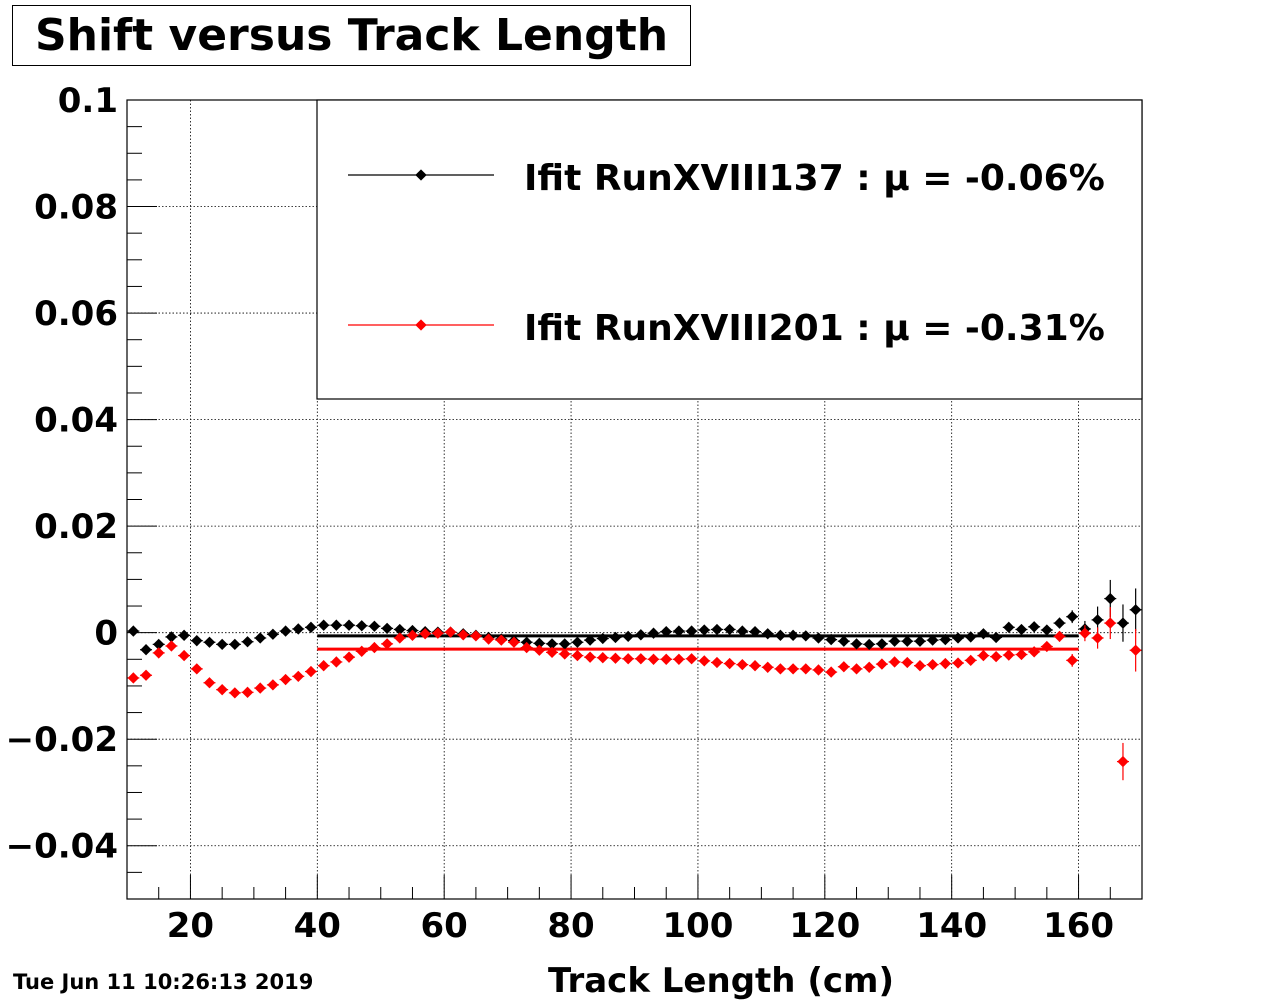 The image size is (1271, 1002). Describe the element at coordinates (726, 178) in the screenshot. I see `legend-entry-series-a: Ifit RunXVIII137 : μ = -0.06%` at that location.